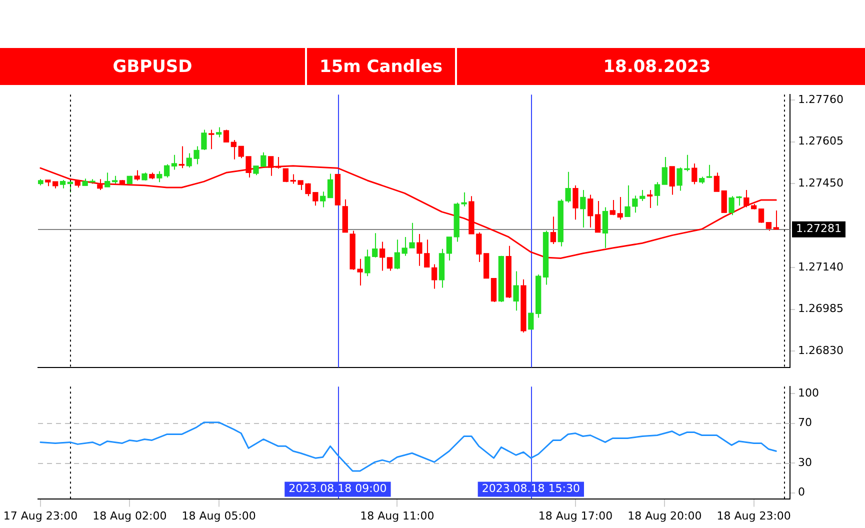 This screenshot has height=528, width=865. I want to click on y-tick-label: 1.27605, so click(821, 141).